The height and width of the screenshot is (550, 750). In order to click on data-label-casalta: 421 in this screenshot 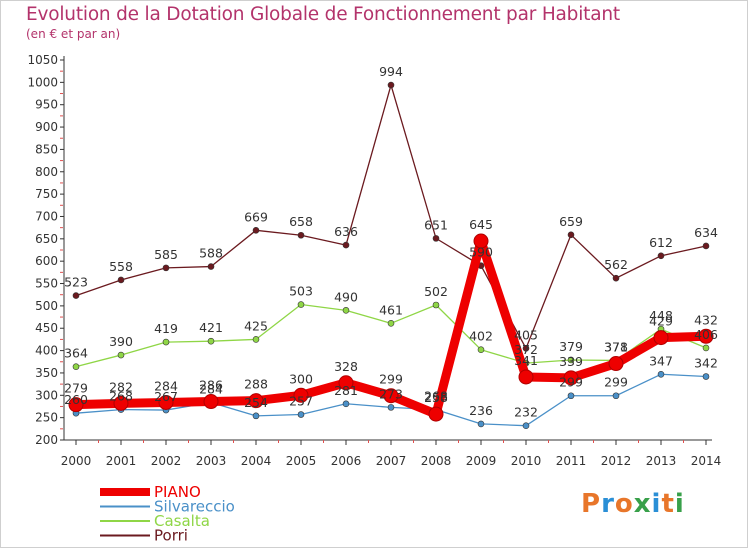, I will do `click(211, 327)`.